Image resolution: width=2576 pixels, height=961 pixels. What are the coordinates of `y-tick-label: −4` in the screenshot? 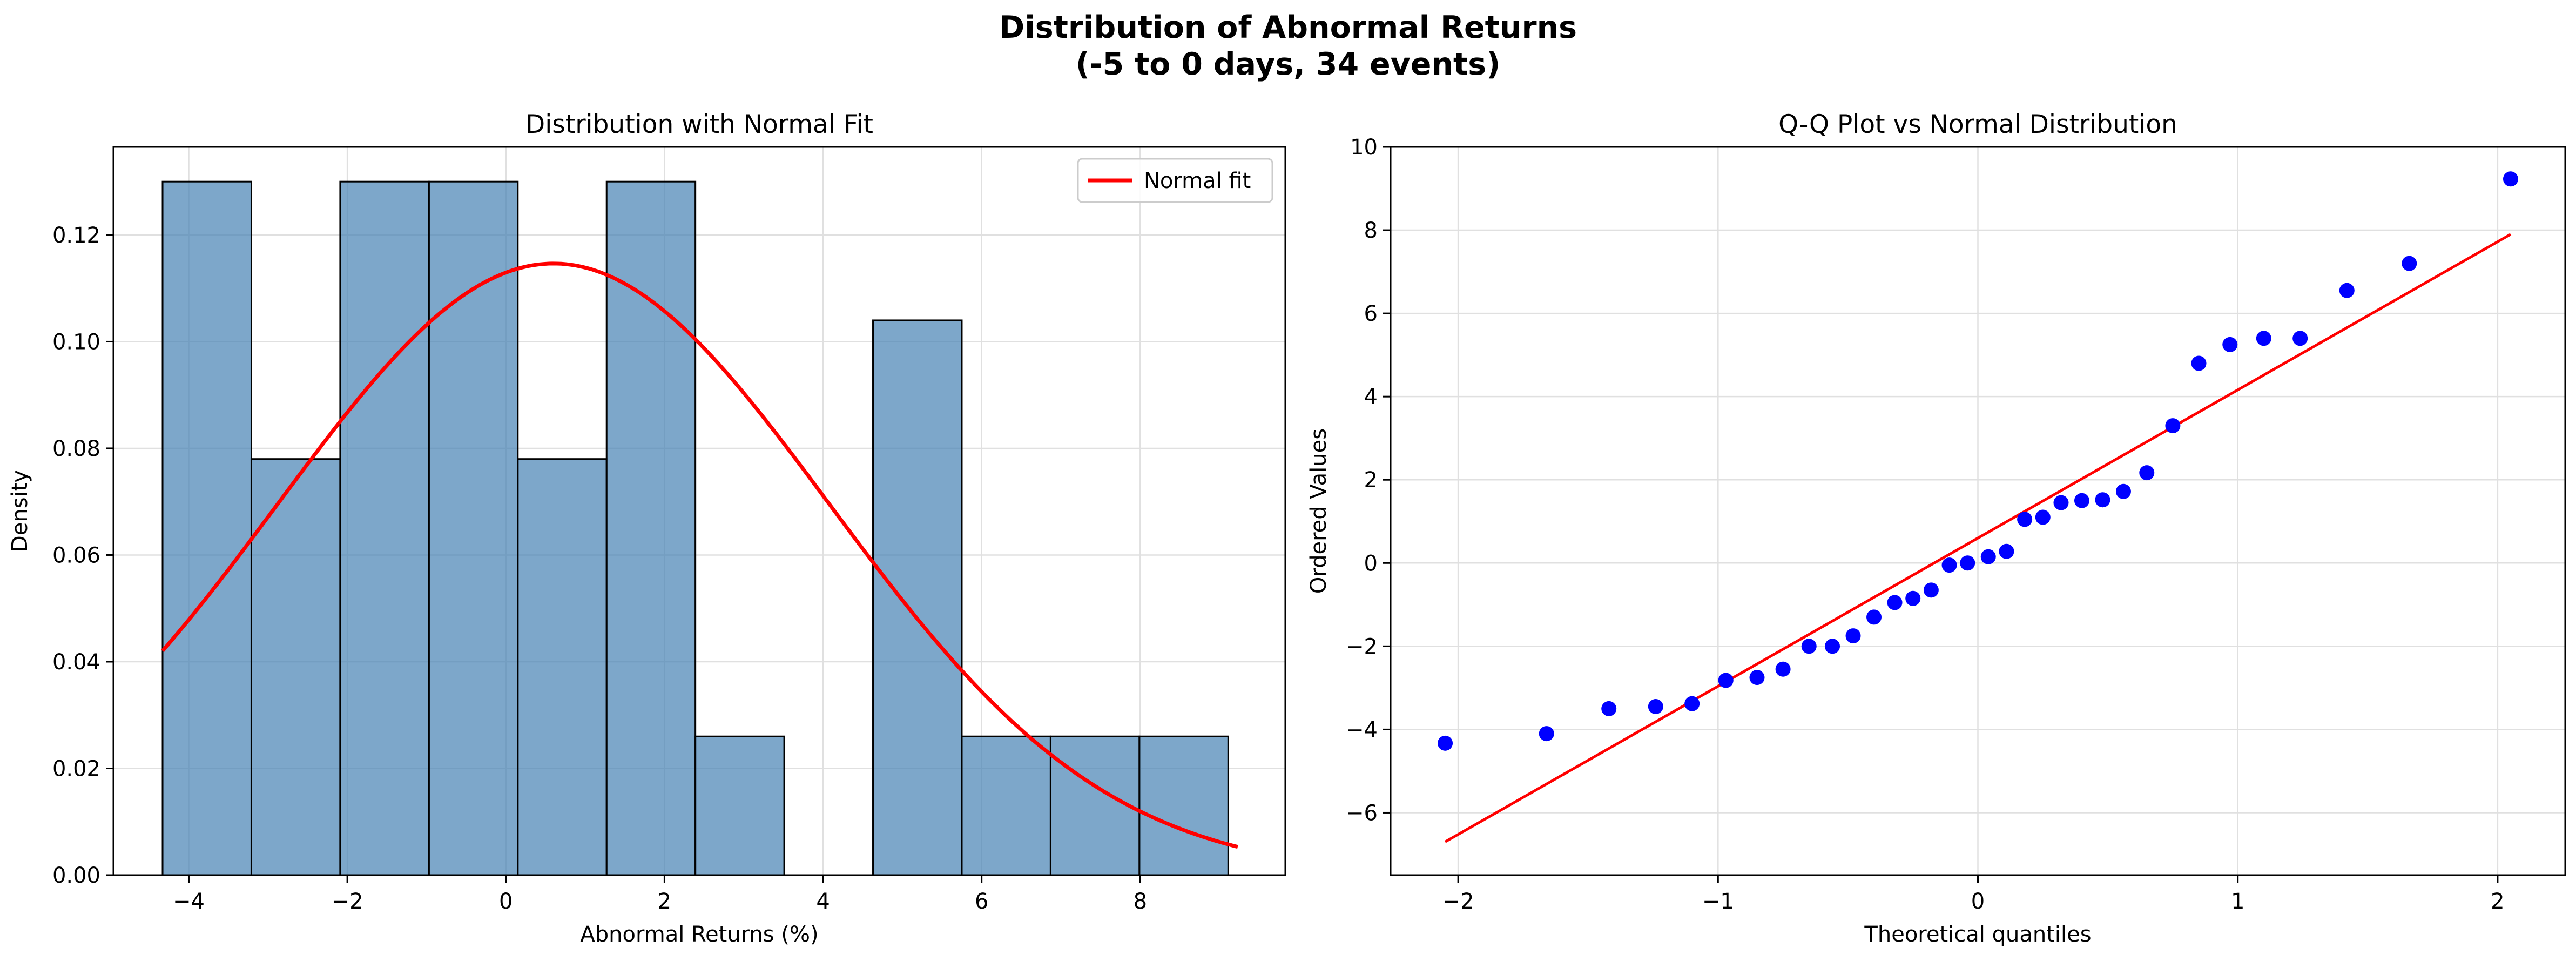 It's located at (1362, 729).